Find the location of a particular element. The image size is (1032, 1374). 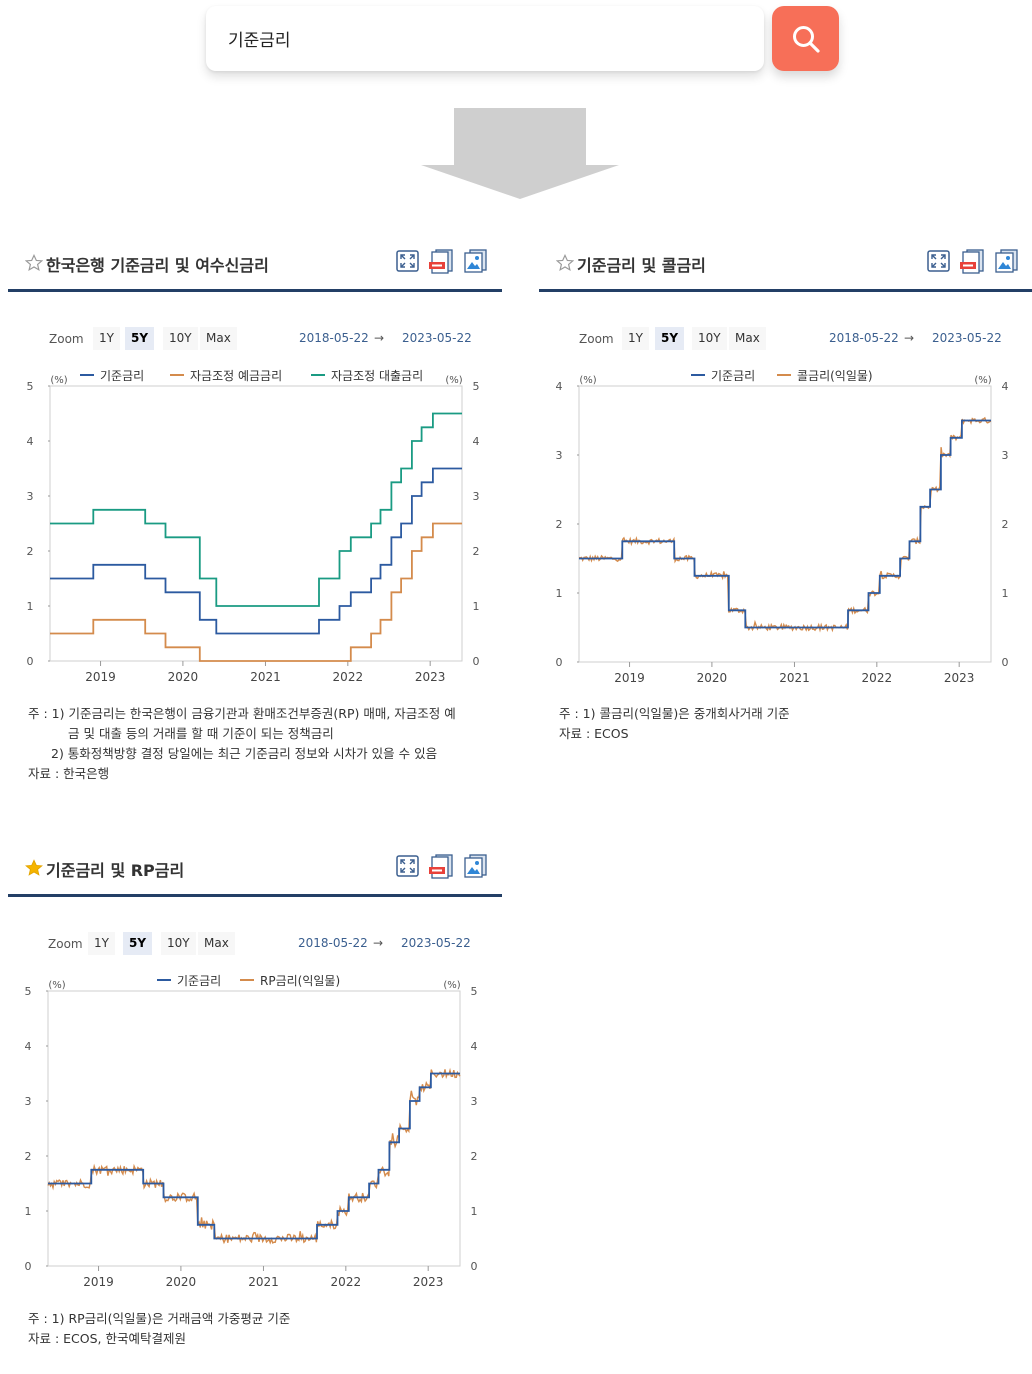

y-tick-left: 5 is located at coordinates (30, 386).